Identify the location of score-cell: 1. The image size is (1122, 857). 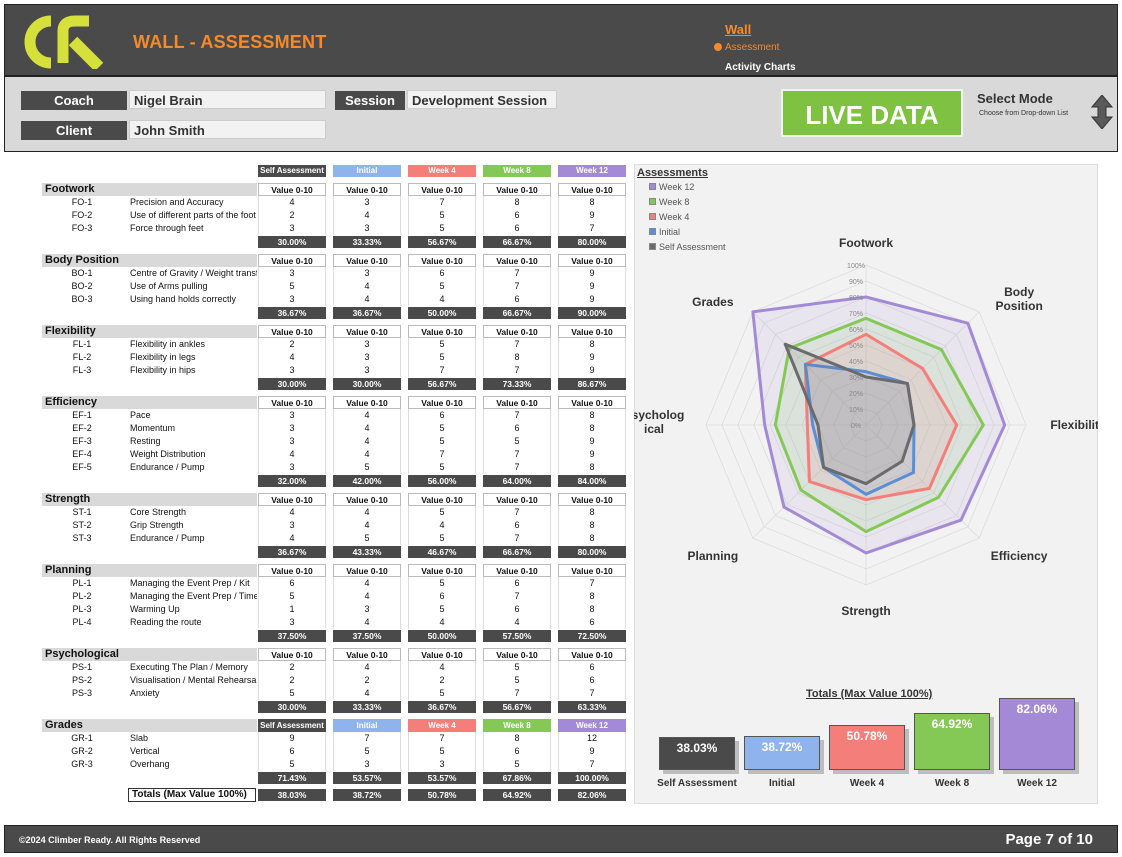
(292, 609).